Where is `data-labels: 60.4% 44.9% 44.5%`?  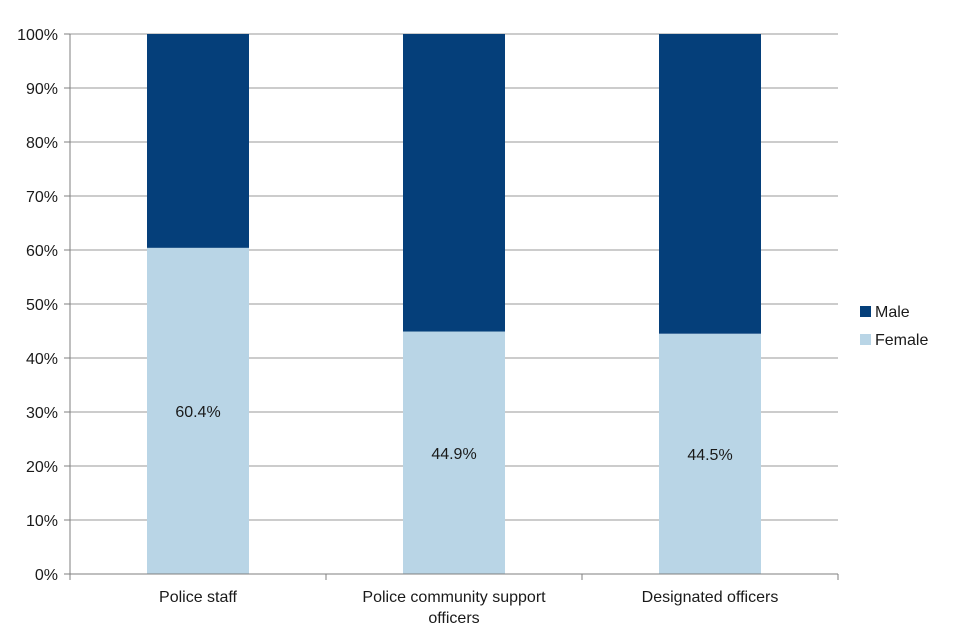 data-labels: 60.4% 44.9% 44.5% is located at coordinates (453, 434).